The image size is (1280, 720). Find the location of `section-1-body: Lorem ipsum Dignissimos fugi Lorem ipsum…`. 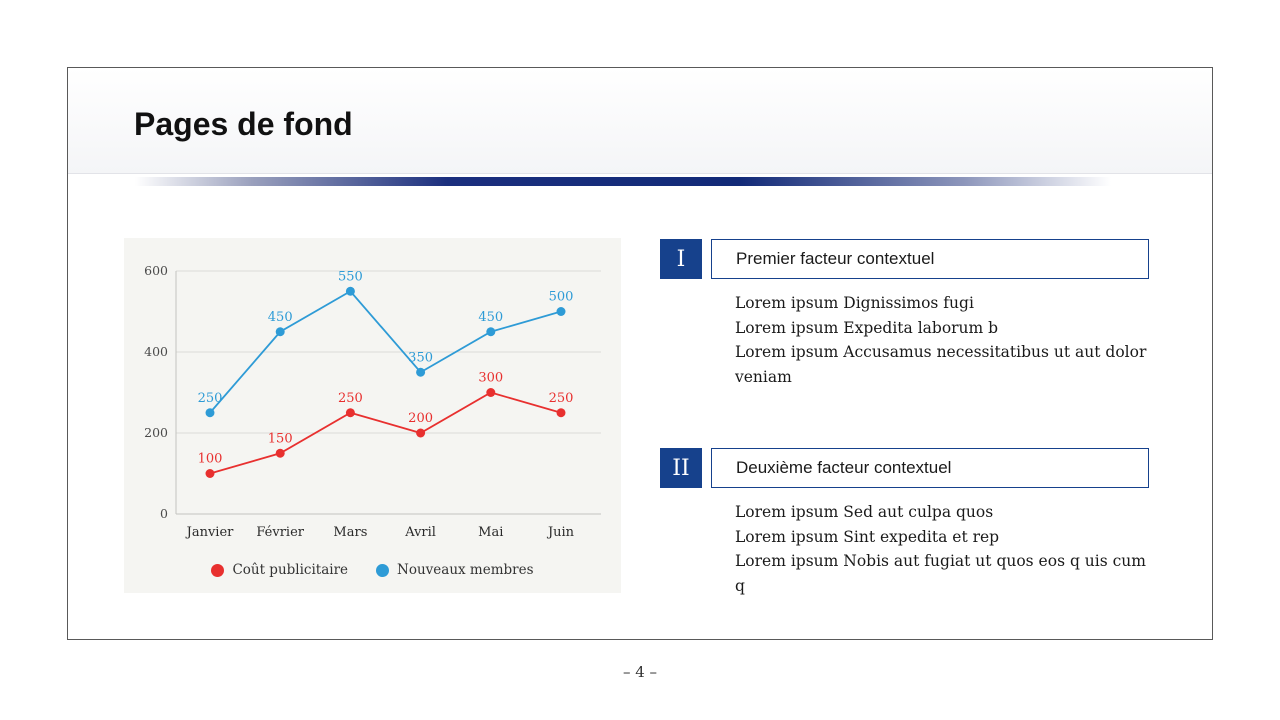

section-1-body: Lorem ipsum Dignissimos fugi Lorem ipsum… is located at coordinates (942, 340).